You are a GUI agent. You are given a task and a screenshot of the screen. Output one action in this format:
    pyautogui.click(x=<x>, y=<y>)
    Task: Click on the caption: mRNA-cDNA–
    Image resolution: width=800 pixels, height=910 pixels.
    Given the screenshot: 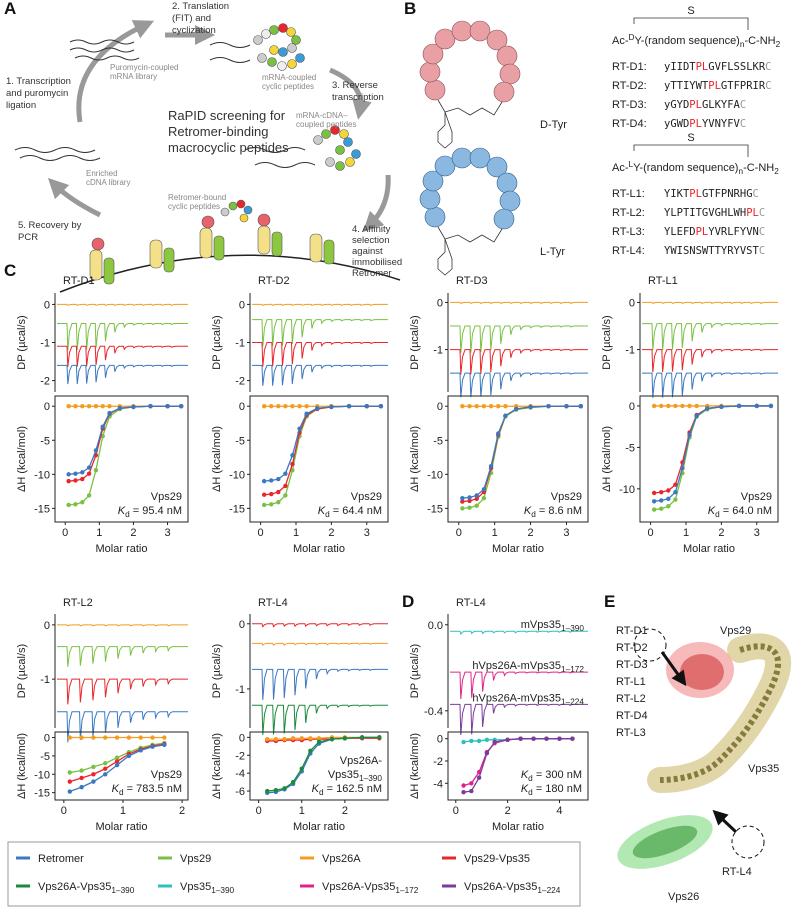 What is the action you would take?
    pyautogui.click(x=322, y=115)
    